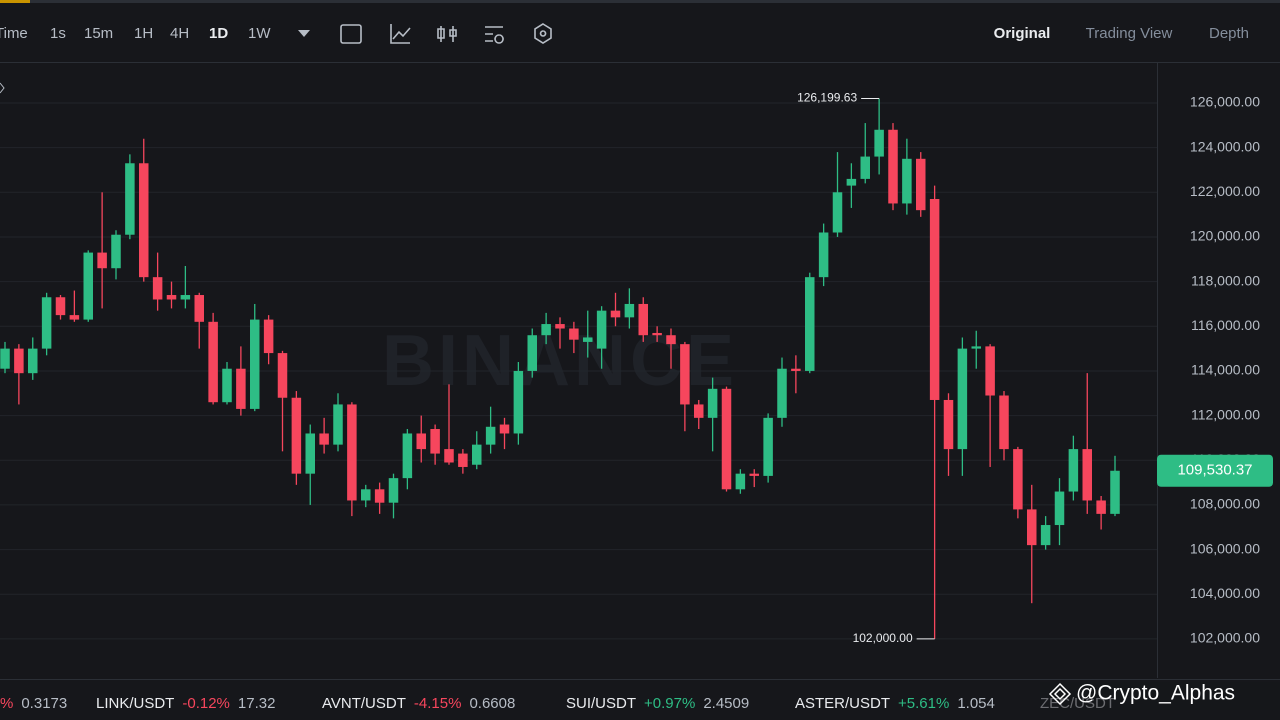 This screenshot has height=720, width=1280. What do you see at coordinates (1225, 593) in the screenshot?
I see `y-tick-label: 104,000.00` at bounding box center [1225, 593].